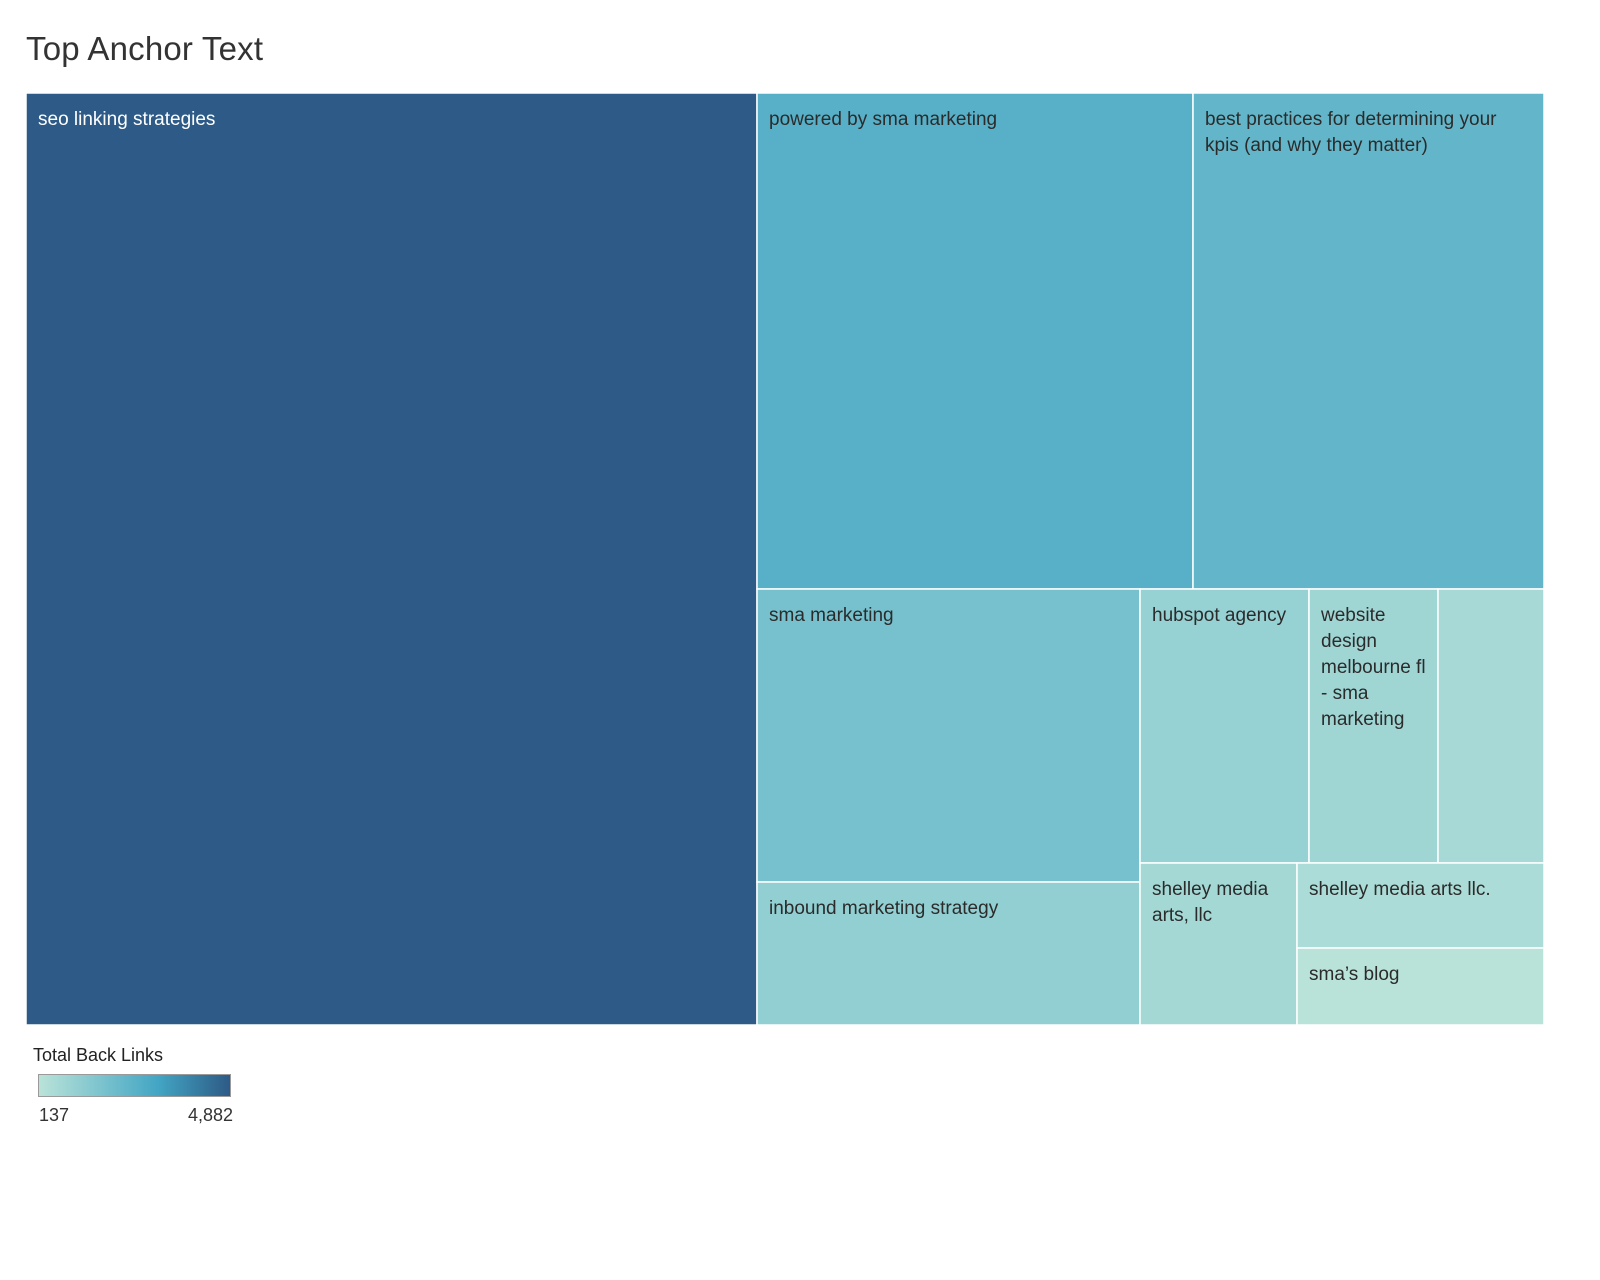 The image size is (1600, 1280). Describe the element at coordinates (145, 48) in the screenshot. I see `chart-title: Top Anchor Text` at that location.